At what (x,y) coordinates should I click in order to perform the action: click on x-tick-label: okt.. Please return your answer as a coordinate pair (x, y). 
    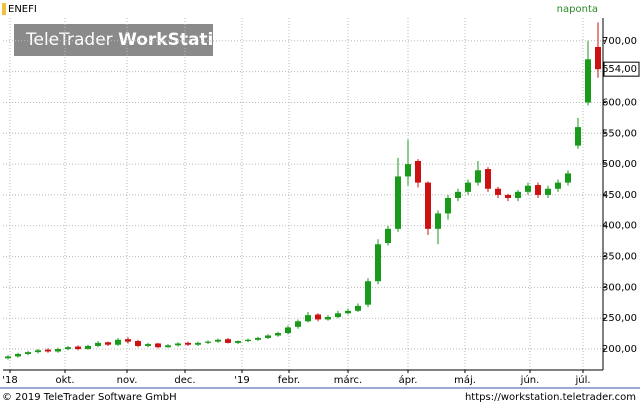
    Looking at the image, I should click on (64, 380).